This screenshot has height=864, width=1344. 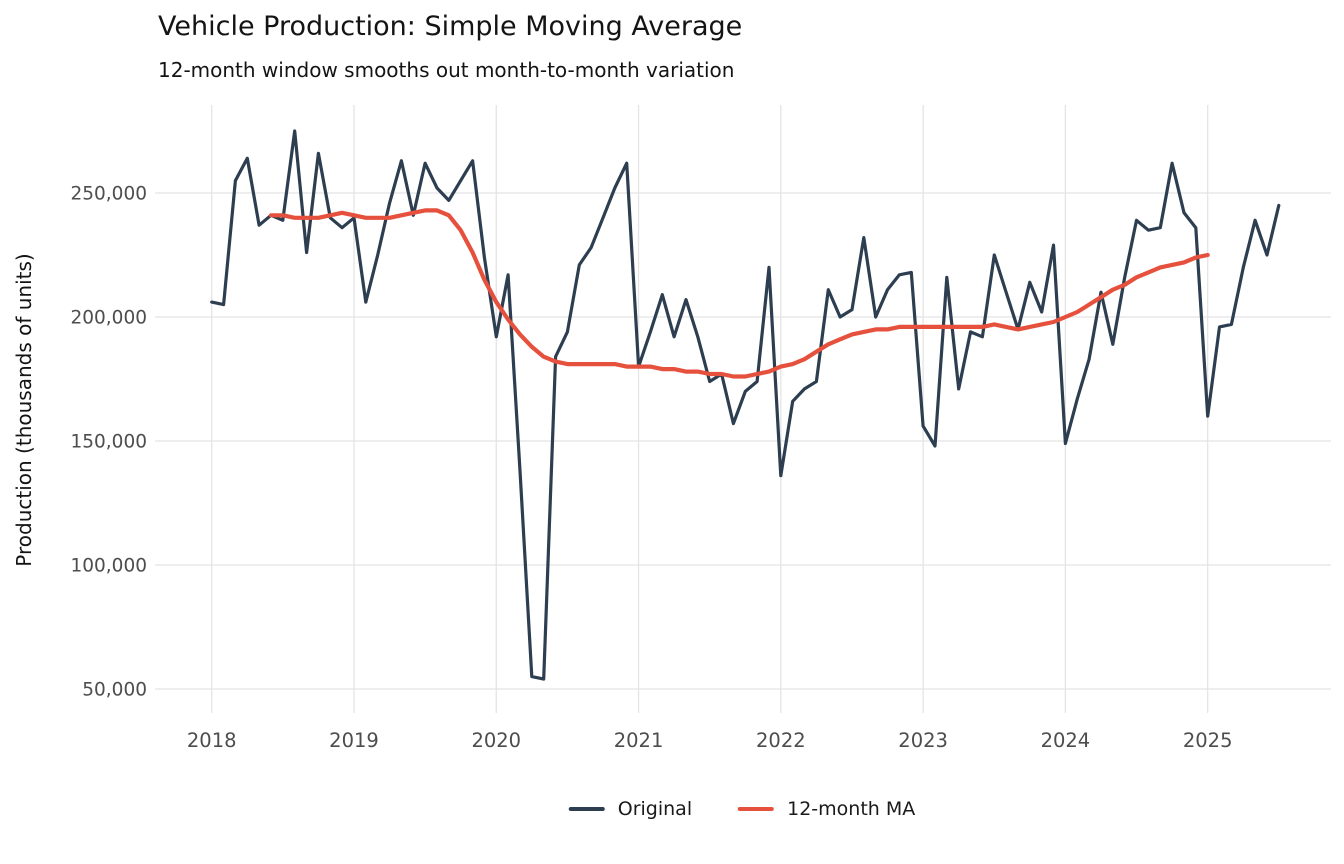 What do you see at coordinates (354, 740) in the screenshot?
I see `x-tick-label: 2019` at bounding box center [354, 740].